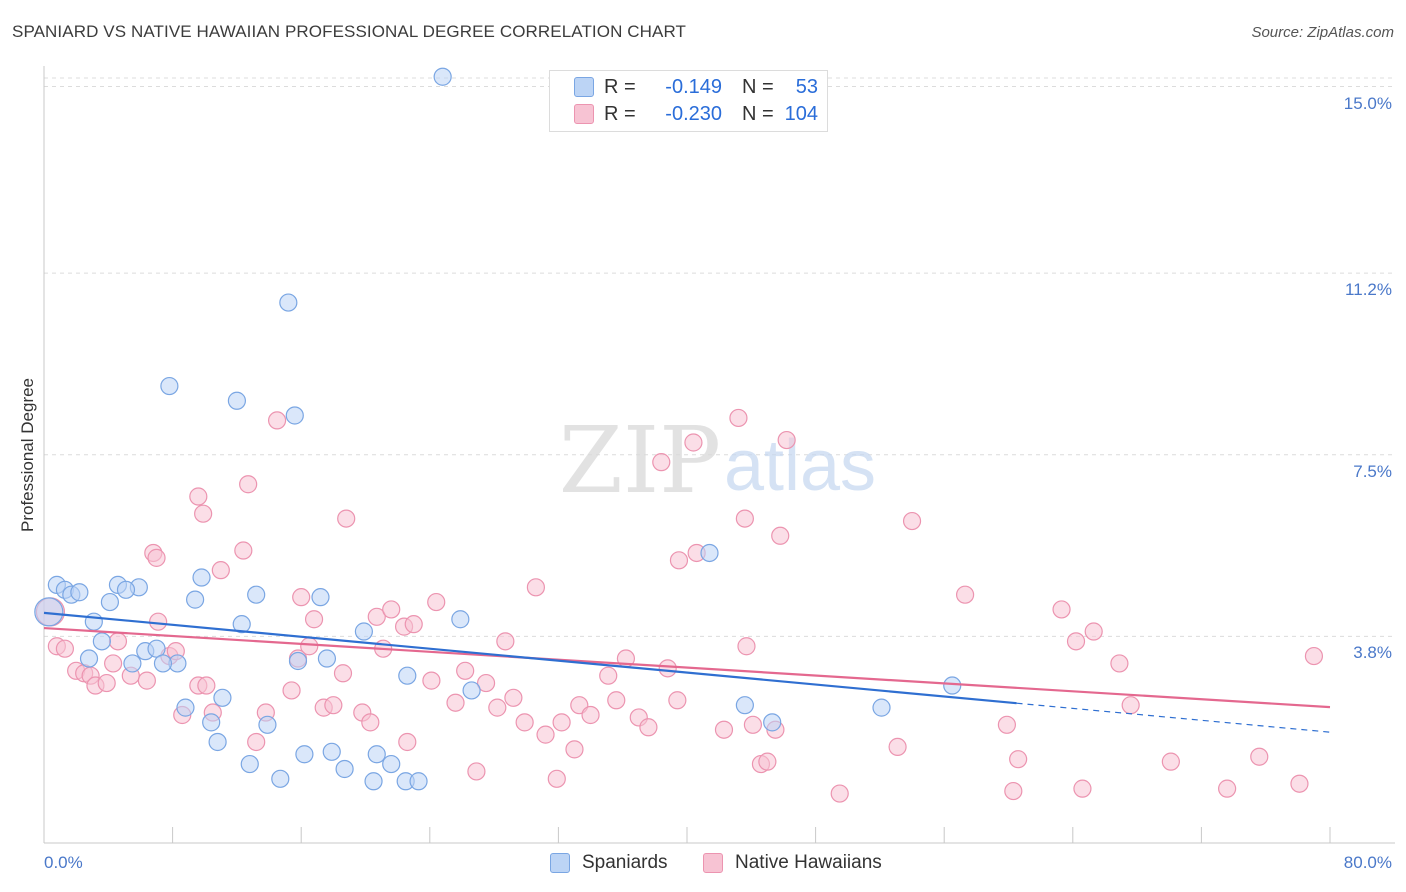 This screenshot has height=892, width=1406. I want to click on legend-r-value: -0.149, so click(693, 86).